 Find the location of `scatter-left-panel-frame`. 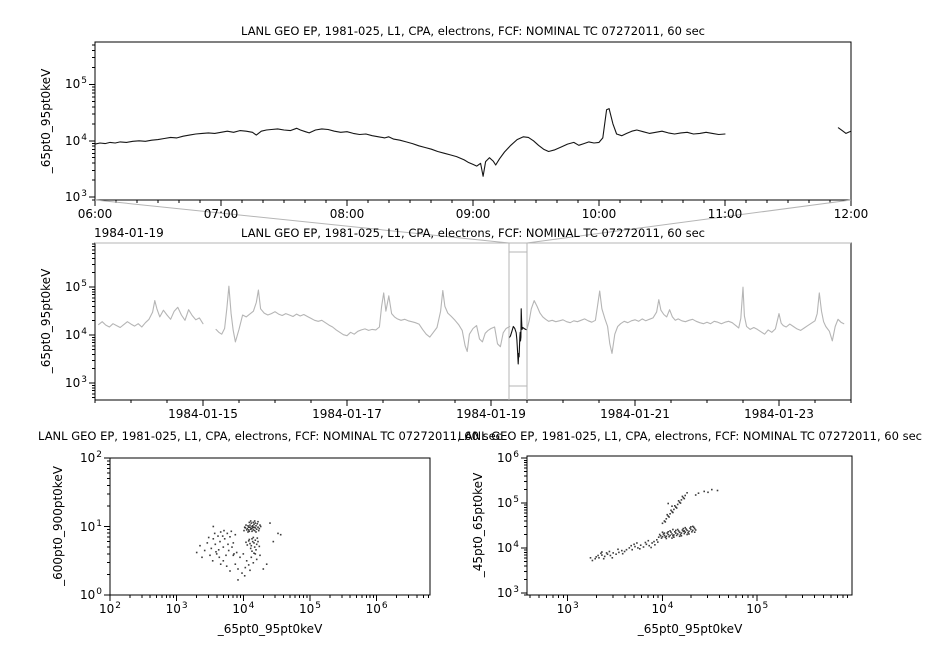

scatter-left-panel-frame is located at coordinates (270, 526).